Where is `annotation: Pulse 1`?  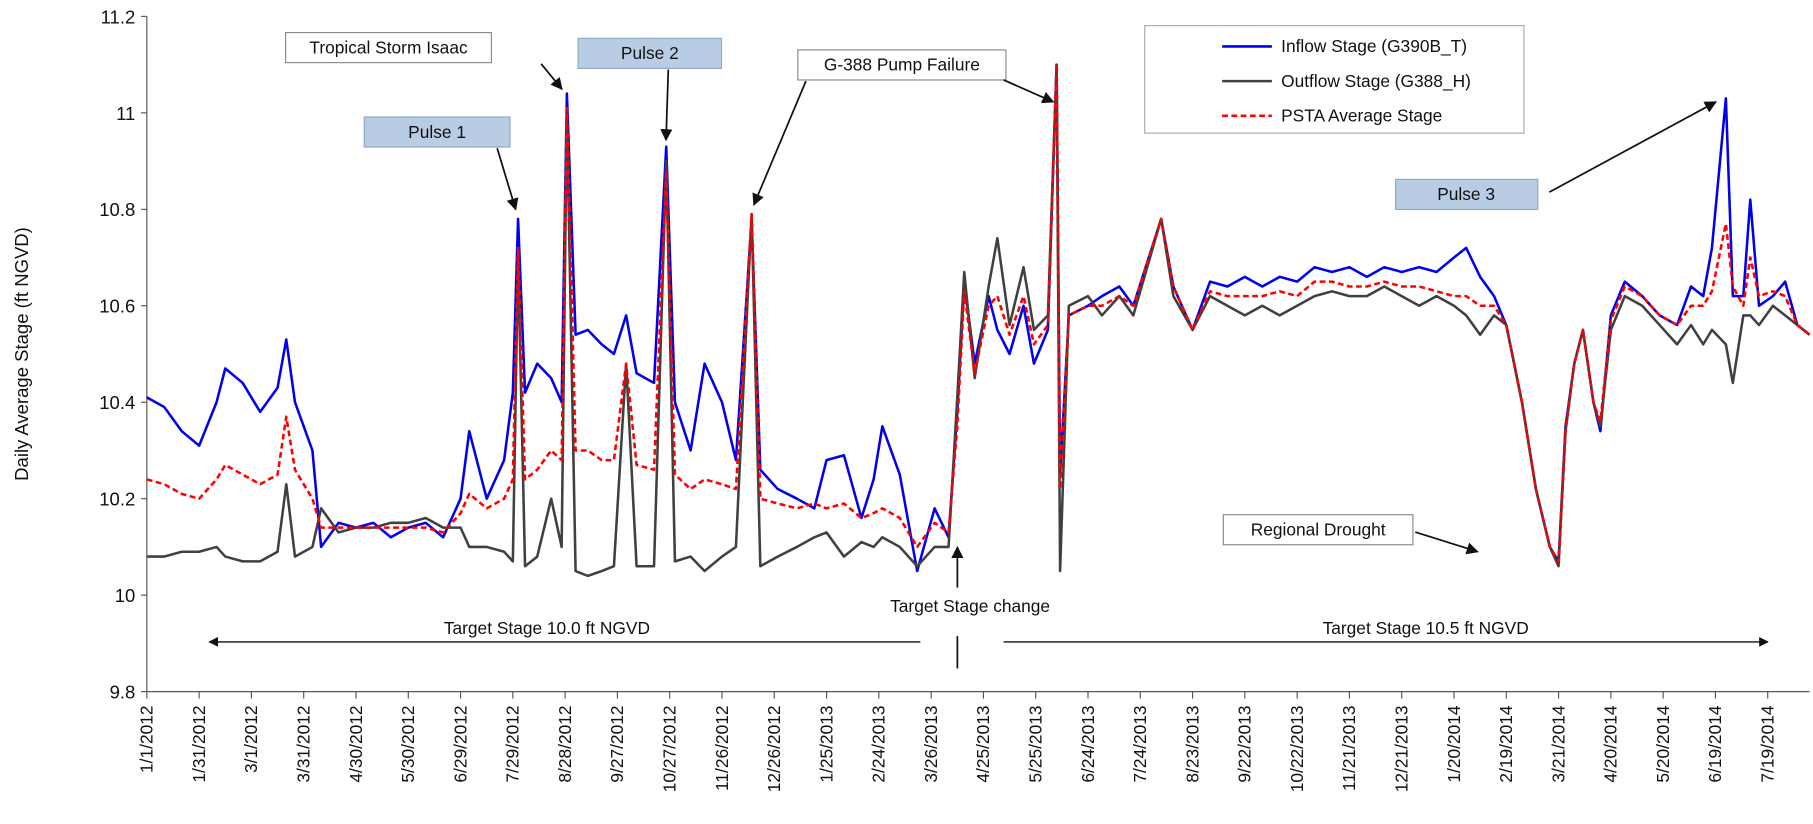
annotation: Pulse 1 is located at coordinates (437, 132).